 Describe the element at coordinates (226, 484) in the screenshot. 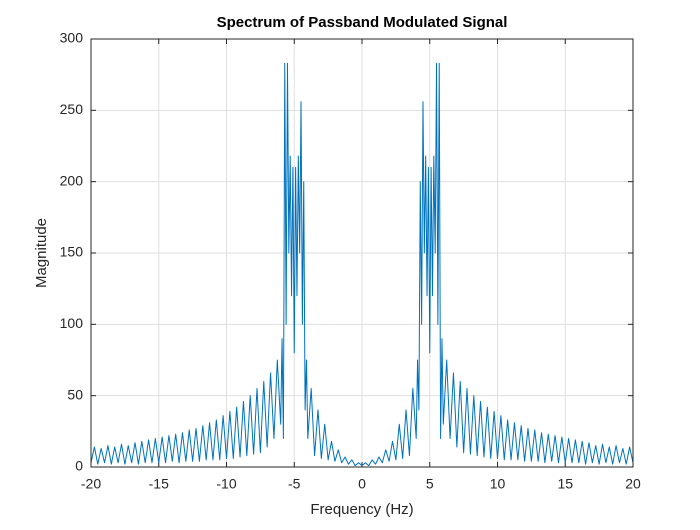

I see `x-tick-label: -10` at that location.